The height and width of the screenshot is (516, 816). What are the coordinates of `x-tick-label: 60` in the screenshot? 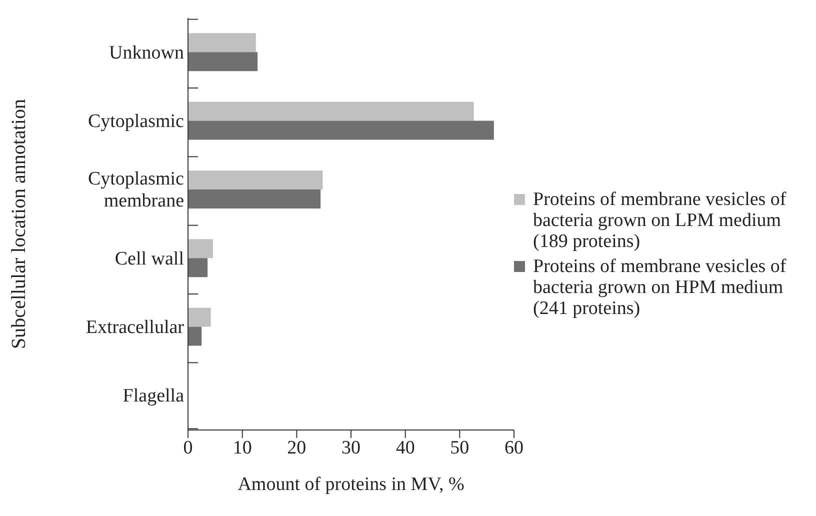 It's located at (514, 447).